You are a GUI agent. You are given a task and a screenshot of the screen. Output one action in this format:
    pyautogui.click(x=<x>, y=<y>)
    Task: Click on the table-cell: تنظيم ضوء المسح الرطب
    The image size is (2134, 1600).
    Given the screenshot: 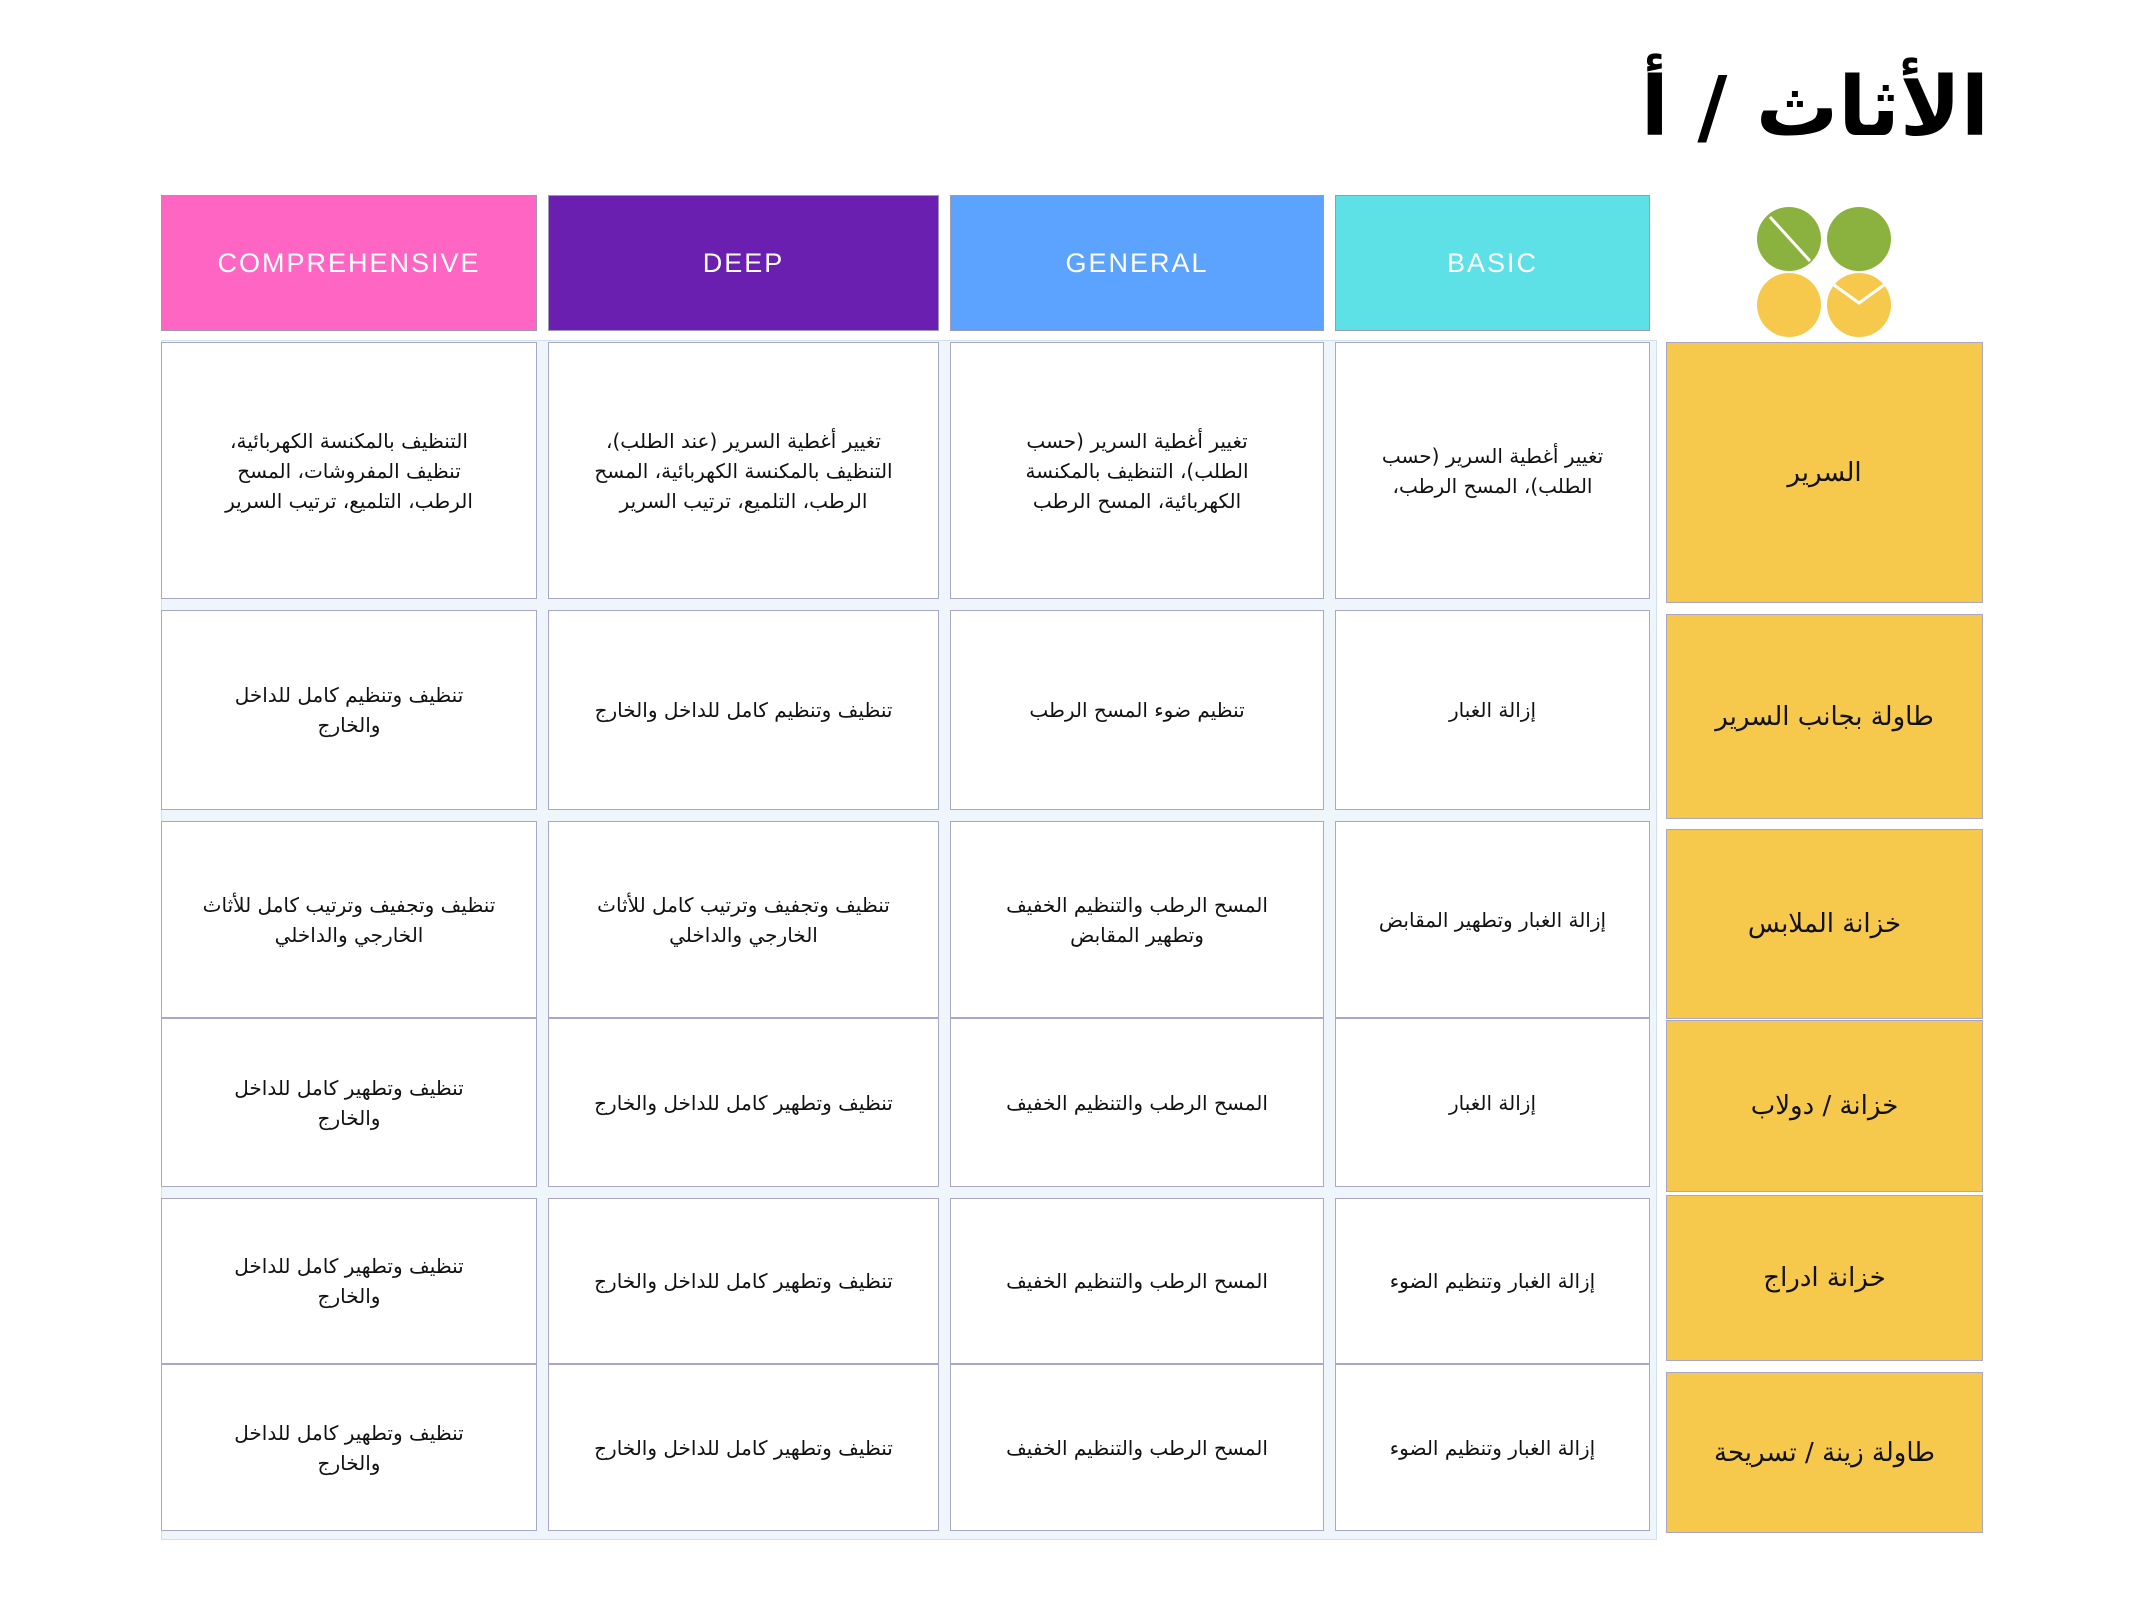 What is the action you would take?
    pyautogui.click(x=1137, y=710)
    